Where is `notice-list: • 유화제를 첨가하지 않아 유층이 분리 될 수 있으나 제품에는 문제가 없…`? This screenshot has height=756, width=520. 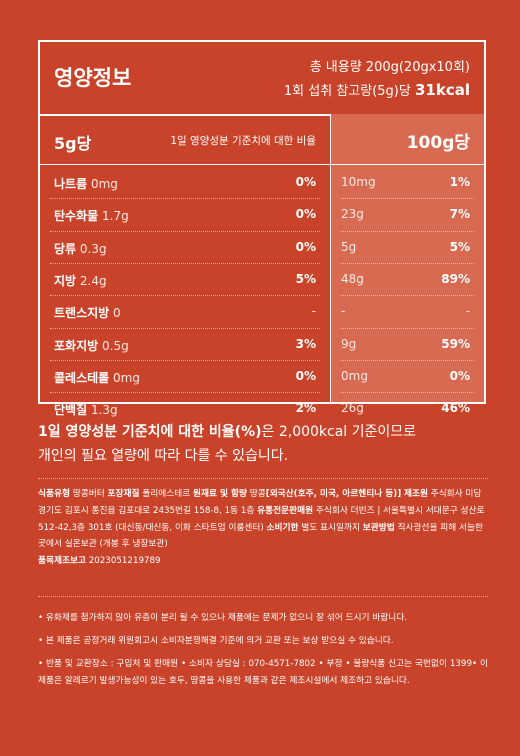
notice-list: • 유화제를 첨가하지 않아 유층이 분리 될 수 있으나 제품에는 문제가 없… is located at coordinates (263, 650).